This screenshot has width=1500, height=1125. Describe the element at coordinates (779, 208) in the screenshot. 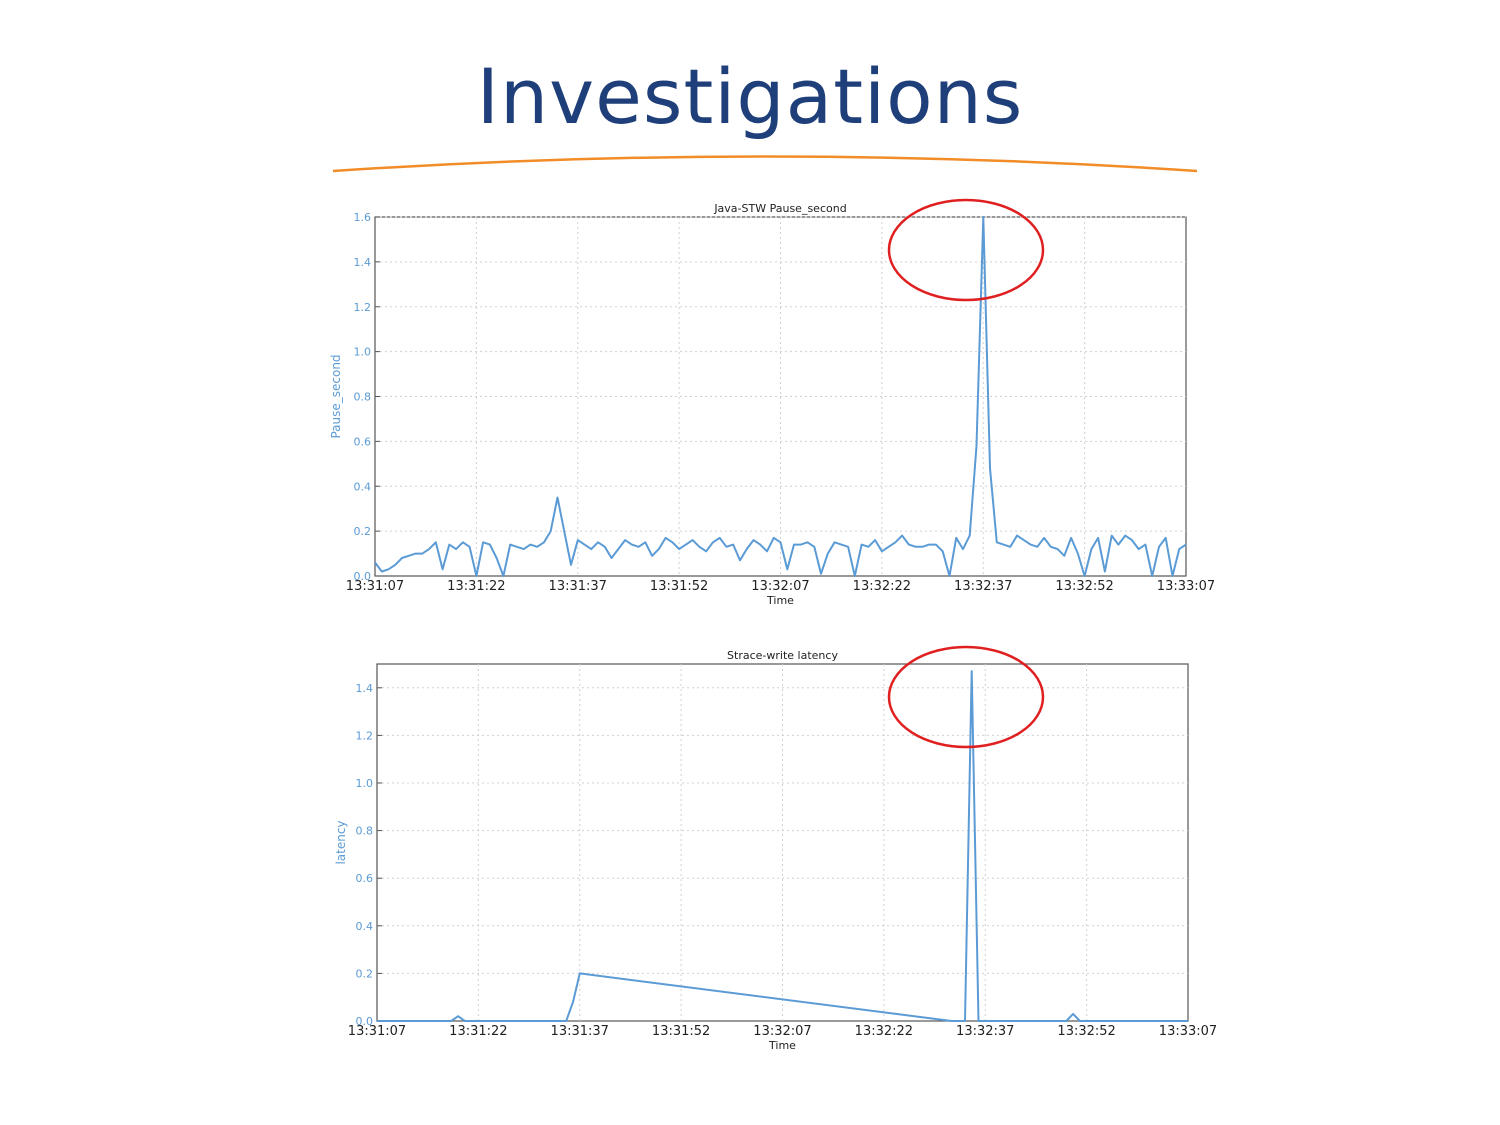

I see `chart-title: Java-STW Pause_second` at that location.